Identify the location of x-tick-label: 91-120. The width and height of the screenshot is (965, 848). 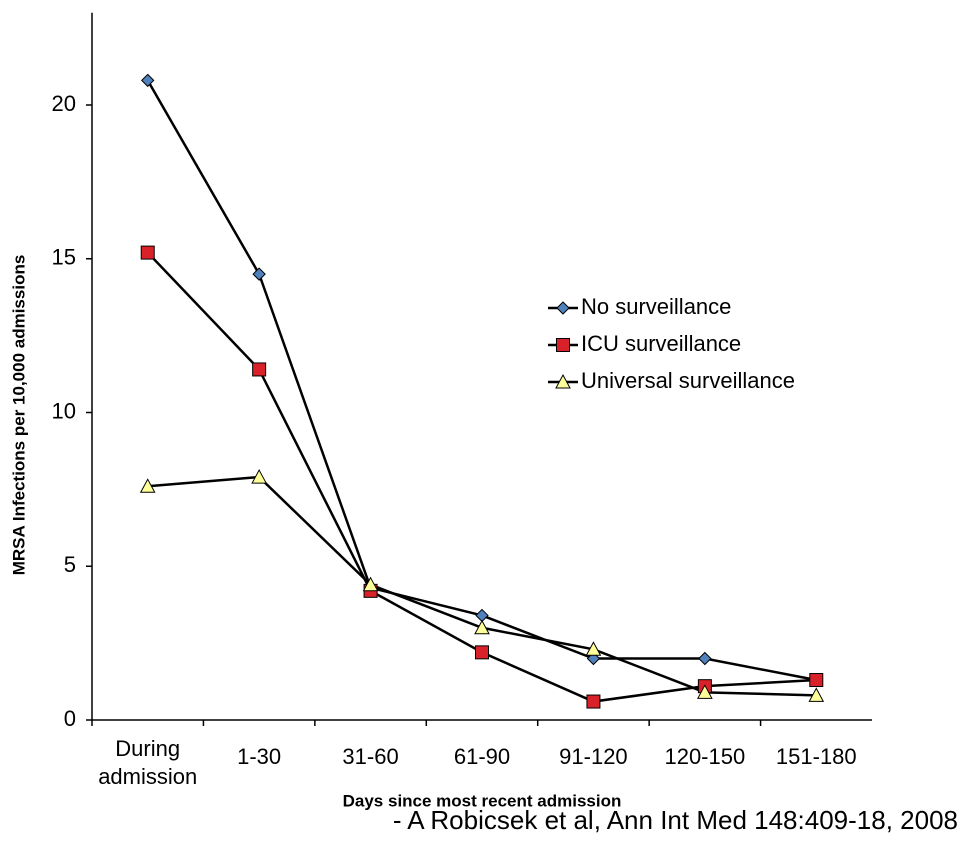
(593, 756).